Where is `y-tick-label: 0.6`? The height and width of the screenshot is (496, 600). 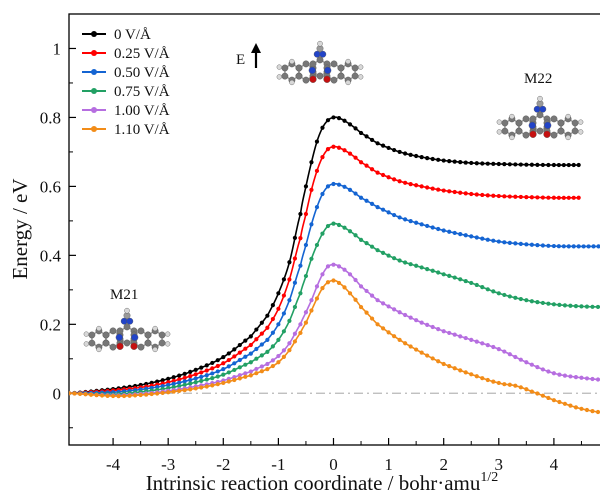 y-tick-label: 0.6 is located at coordinates (50, 186).